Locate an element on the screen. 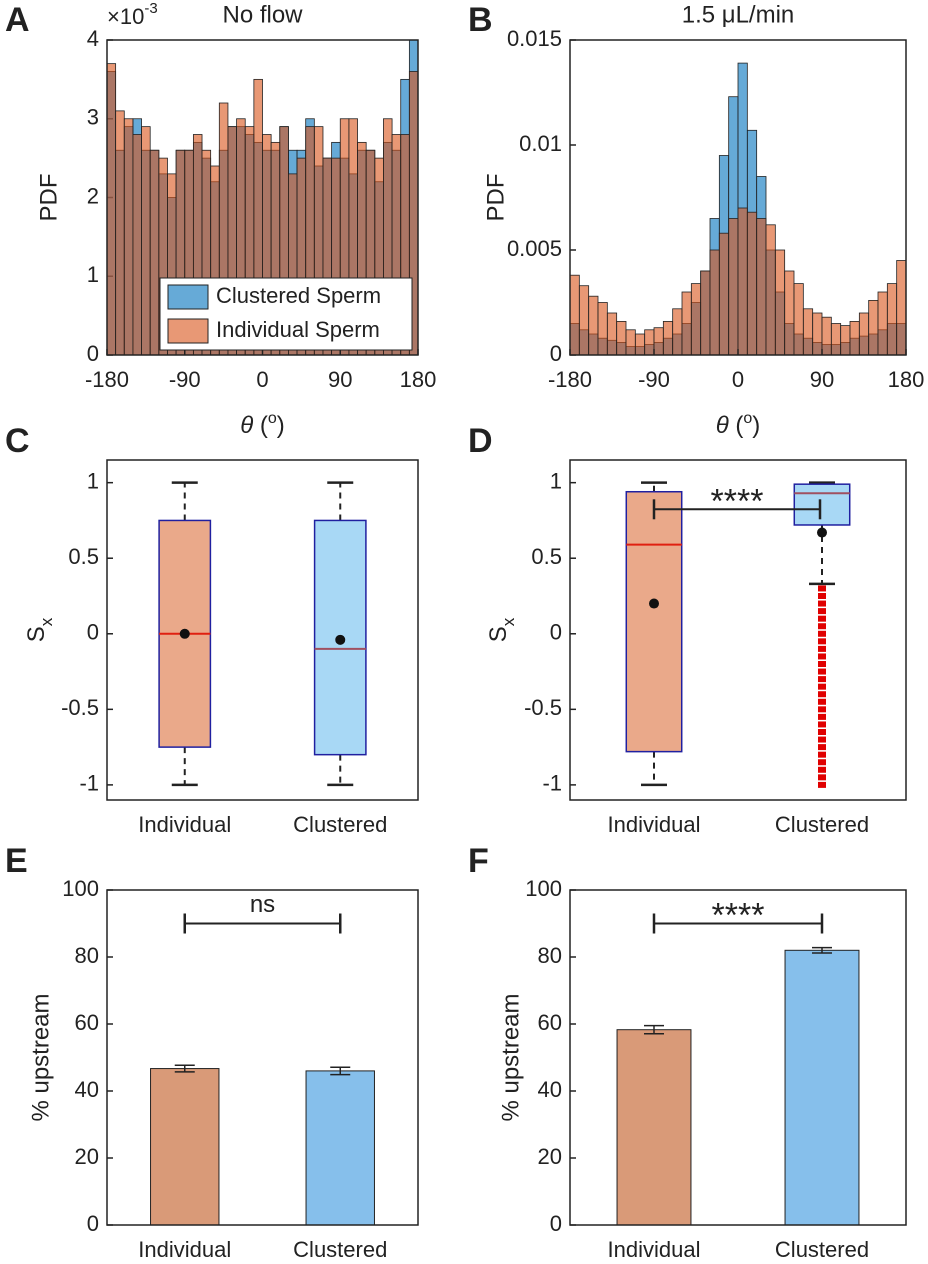 Image resolution: width=928 pixels, height=1264 pixels. y-tick-label: 40 is located at coordinates (87, 1089).